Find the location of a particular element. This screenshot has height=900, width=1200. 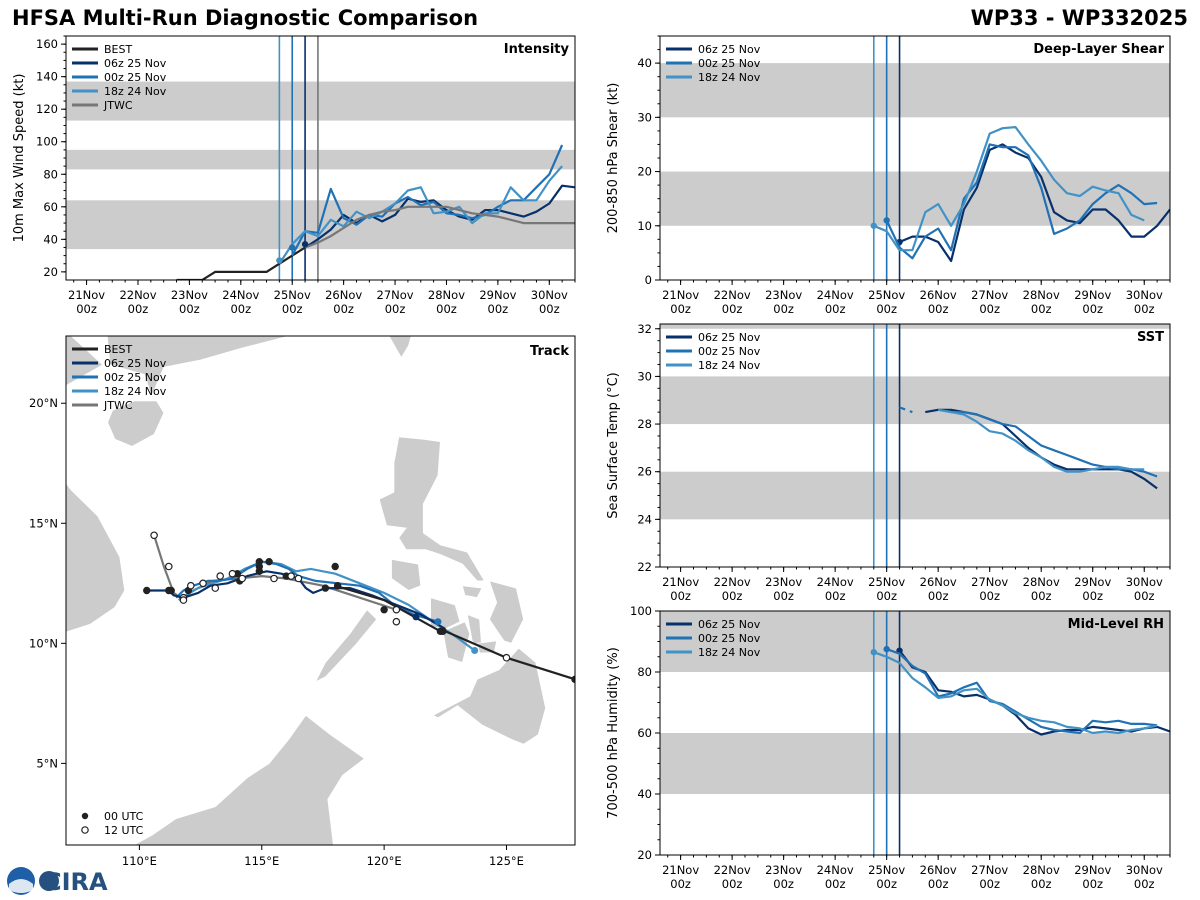

x-tick-label-day: 30Nov is located at coordinates (1144, 870).